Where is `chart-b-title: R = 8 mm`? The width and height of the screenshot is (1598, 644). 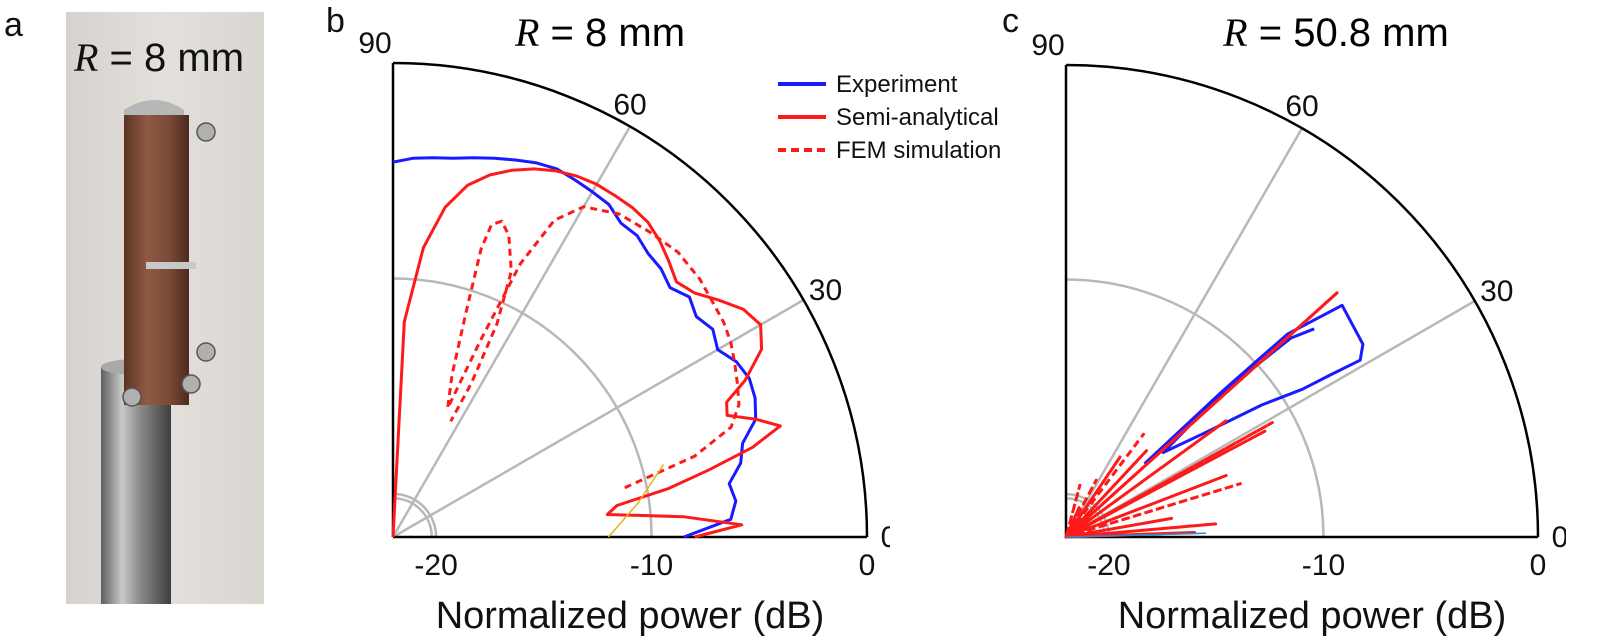 chart-b-title: R = 8 mm is located at coordinates (599, 32).